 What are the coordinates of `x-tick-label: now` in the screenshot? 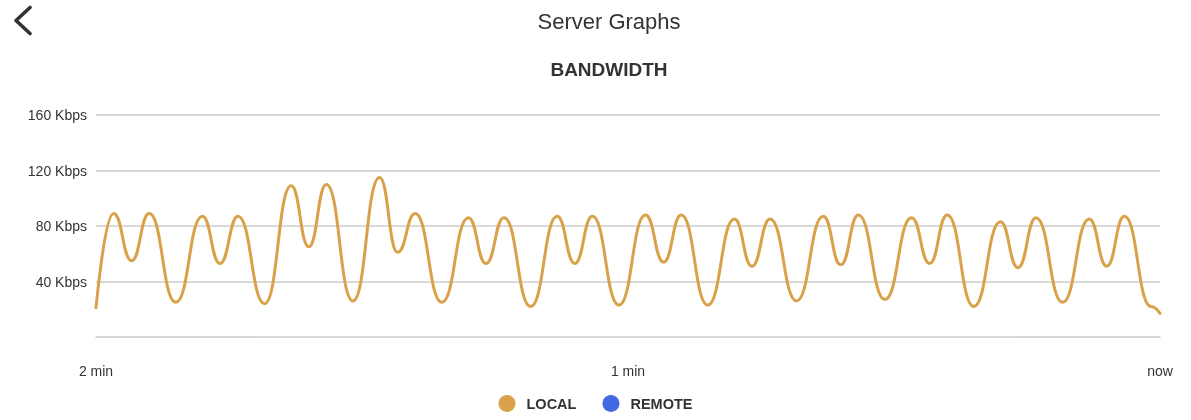 It's located at (1160, 371).